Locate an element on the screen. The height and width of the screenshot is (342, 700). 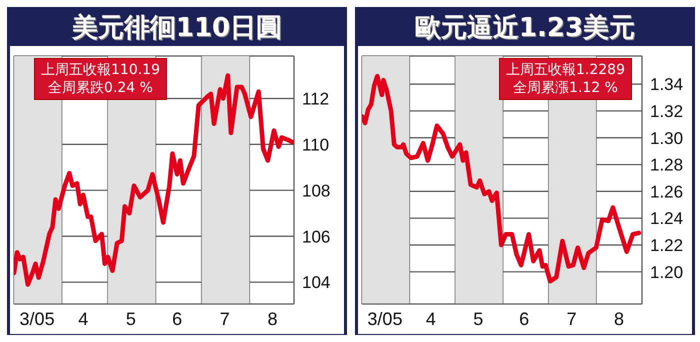
y-tick-label: 1.30 is located at coordinates (667, 138).